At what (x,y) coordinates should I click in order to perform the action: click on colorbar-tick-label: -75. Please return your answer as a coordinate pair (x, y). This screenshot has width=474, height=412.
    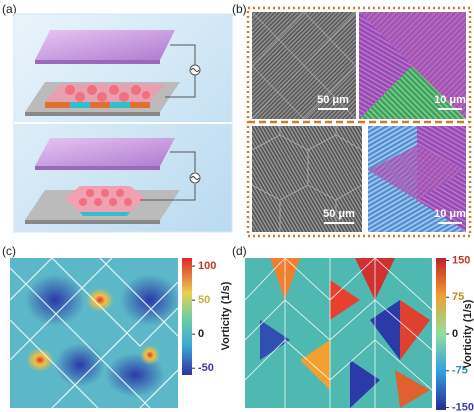
    Looking at the image, I should click on (460, 371).